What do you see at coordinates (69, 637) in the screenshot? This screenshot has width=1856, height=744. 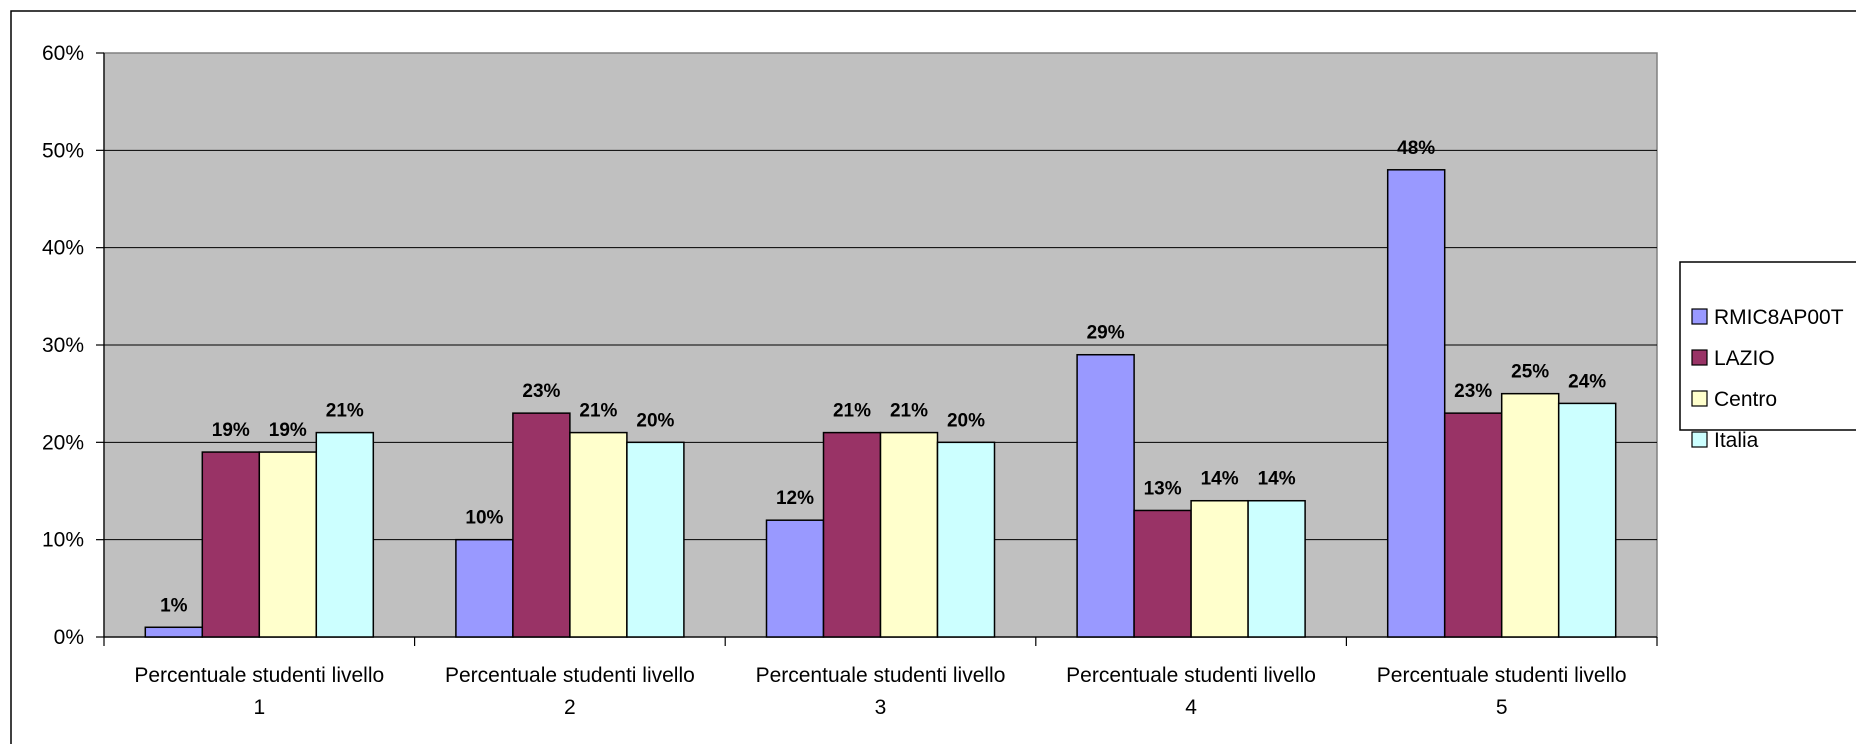 I see `y-tick-label: 0%` at bounding box center [69, 637].